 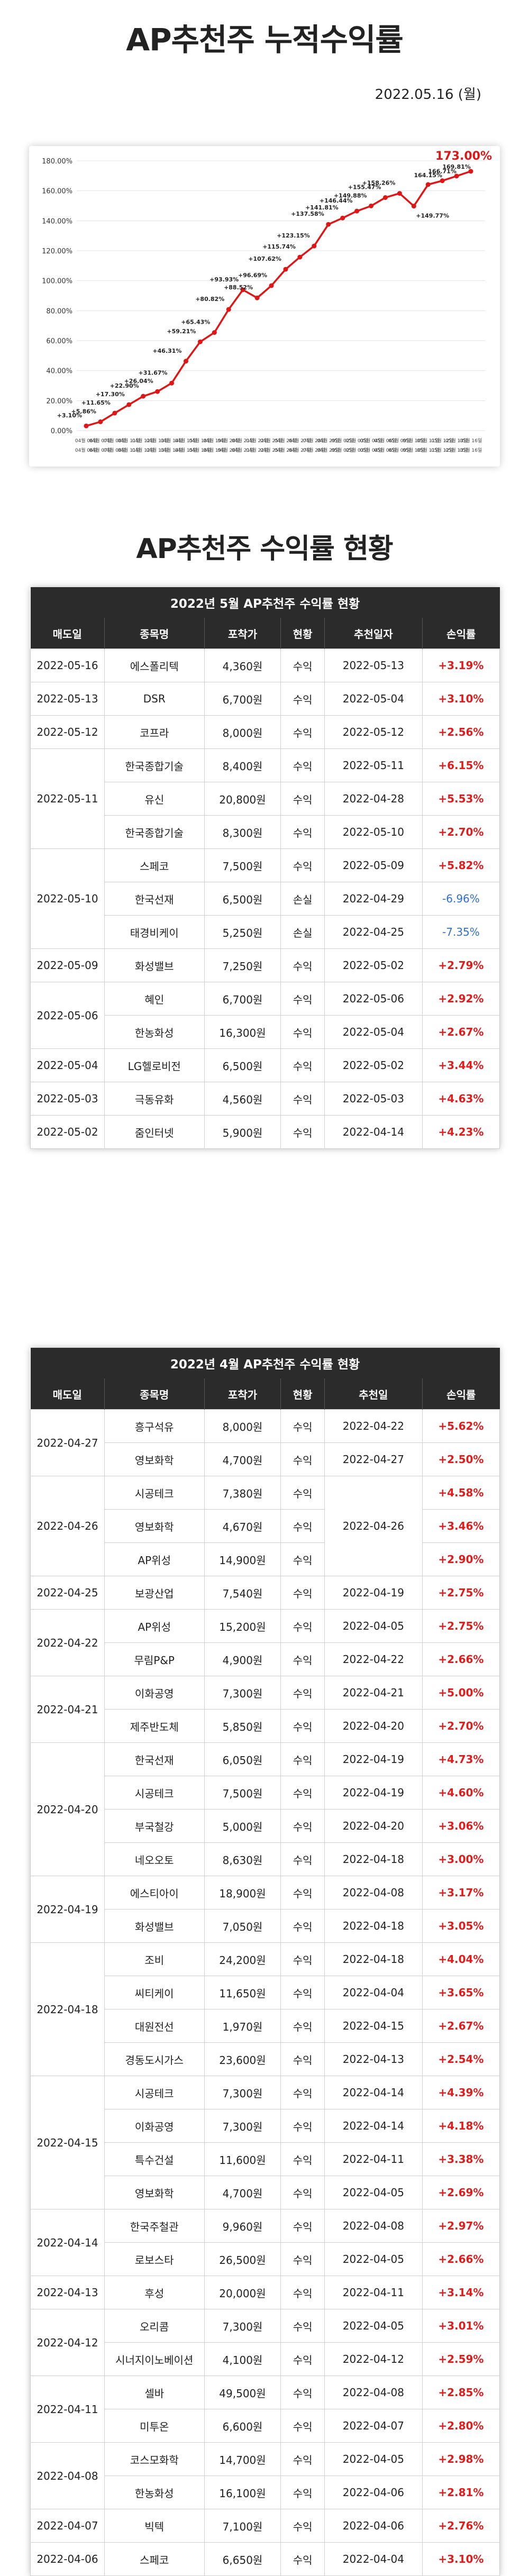 What do you see at coordinates (286, 450) in the screenshot?
I see `x-tick-label: 04월 26일` at bounding box center [286, 450].